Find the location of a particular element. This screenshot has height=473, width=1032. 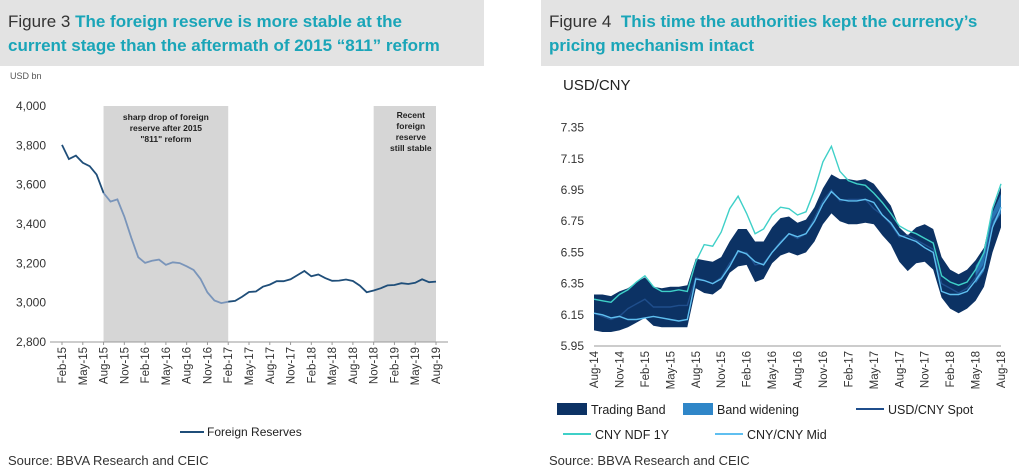

ndf-line is located at coordinates (797, 224).